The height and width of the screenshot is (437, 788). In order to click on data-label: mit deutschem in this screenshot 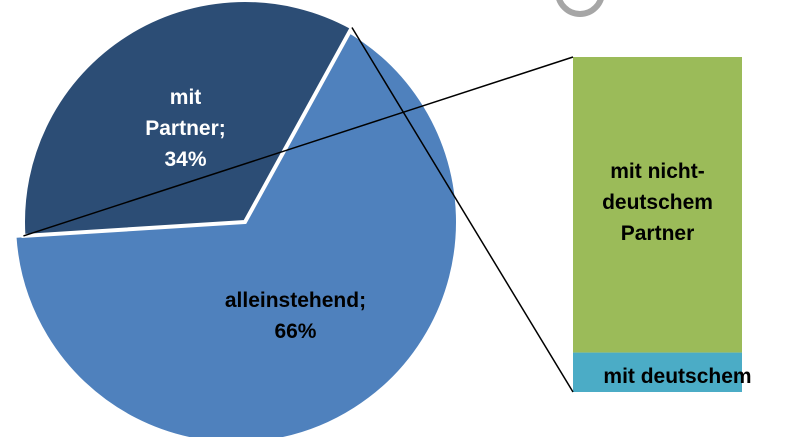, I will do `click(677, 376)`.